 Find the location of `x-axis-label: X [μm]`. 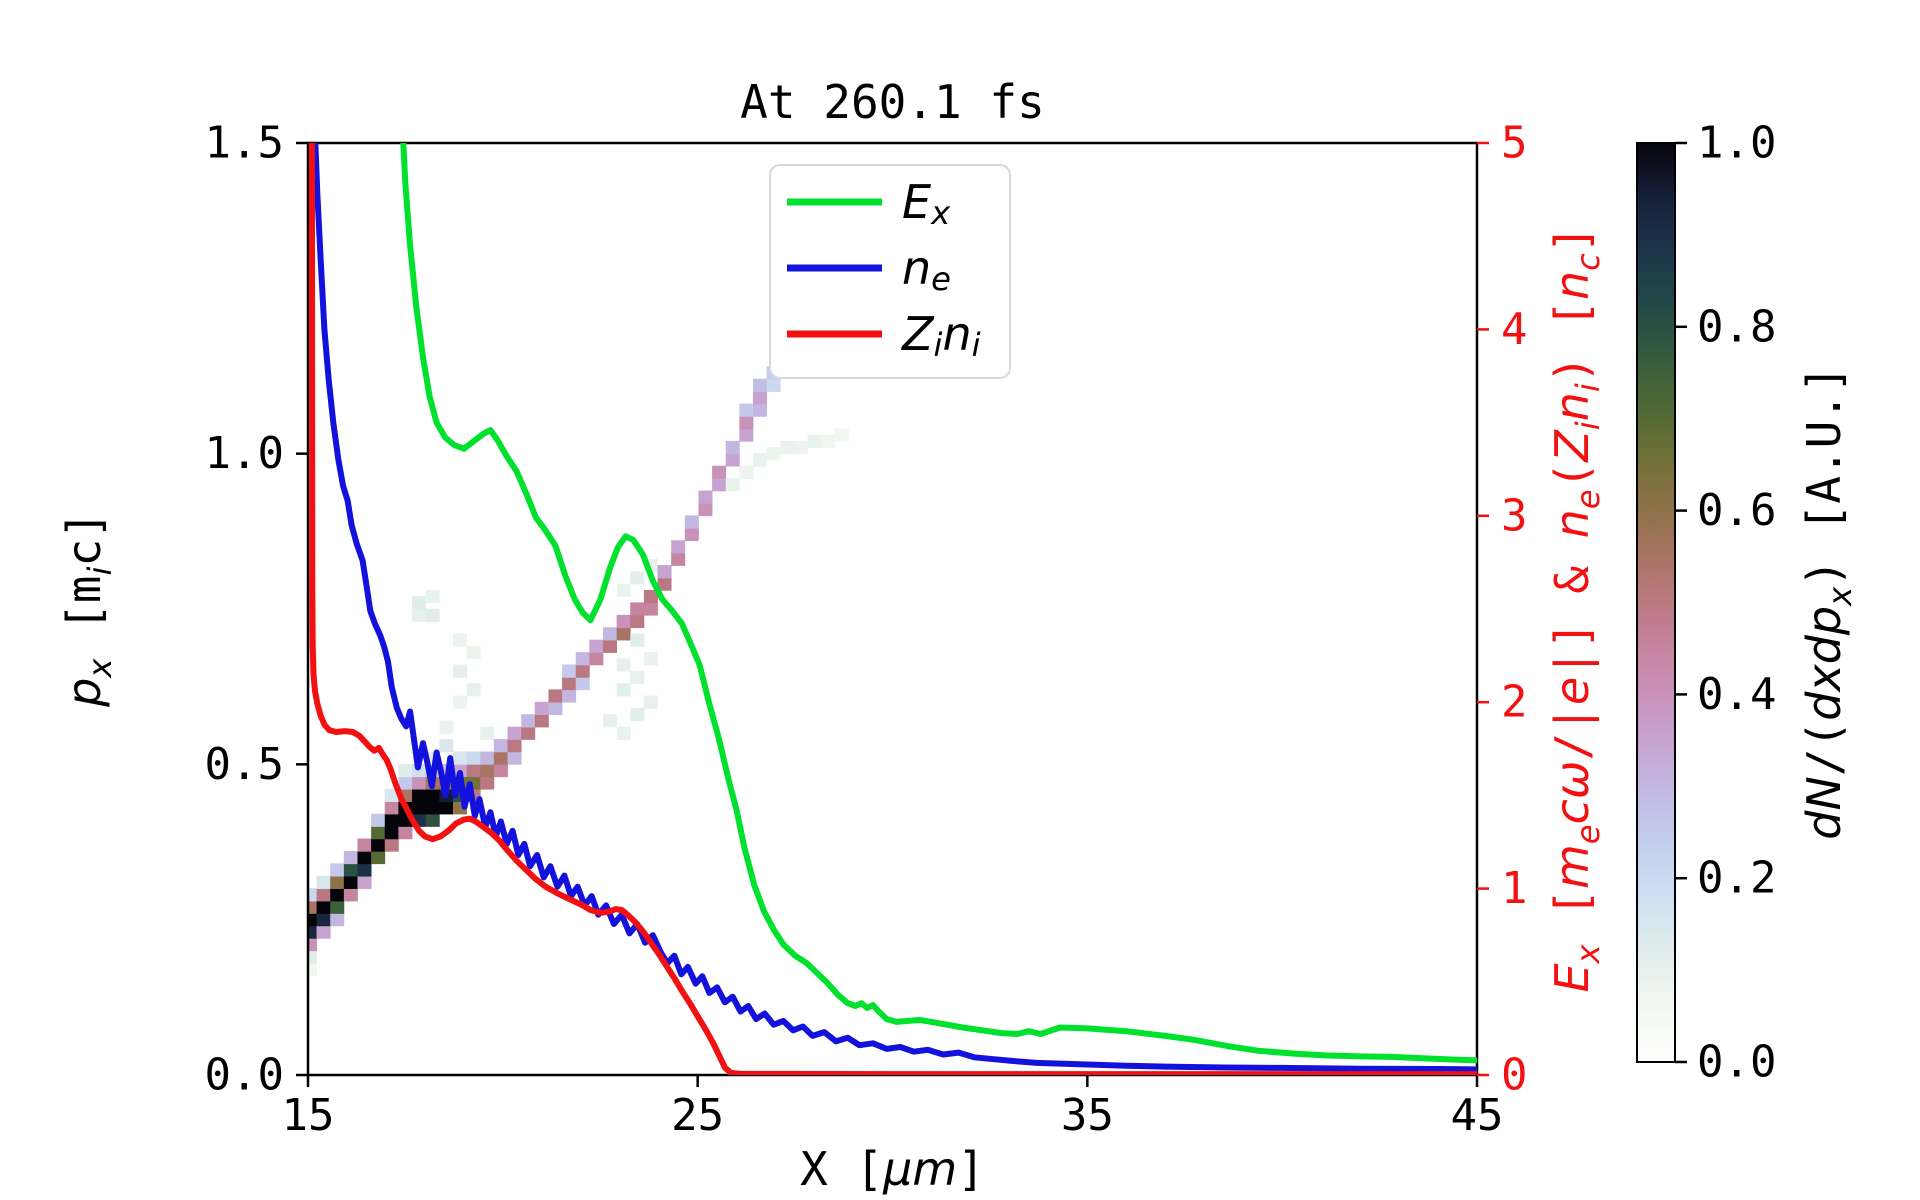

x-axis-label: X [μm] is located at coordinates (892, 1169).